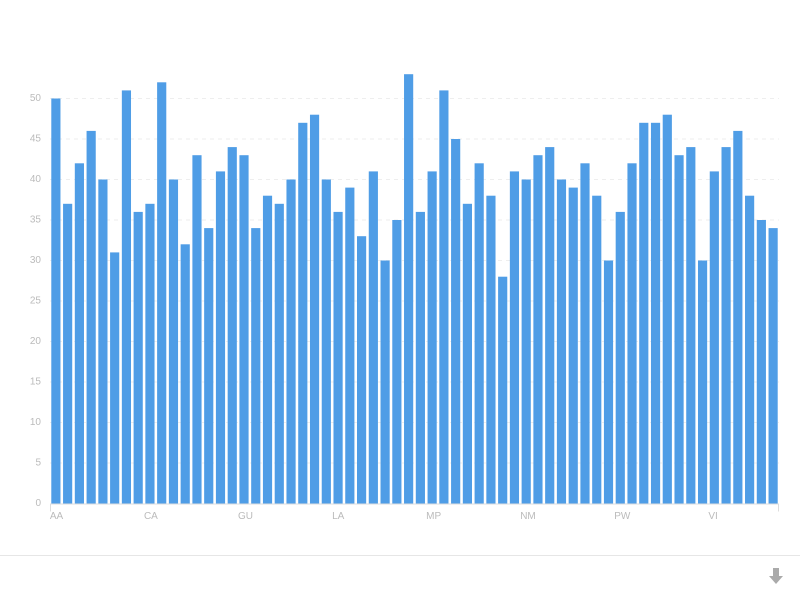  I want to click on download-icon, so click(776, 576).